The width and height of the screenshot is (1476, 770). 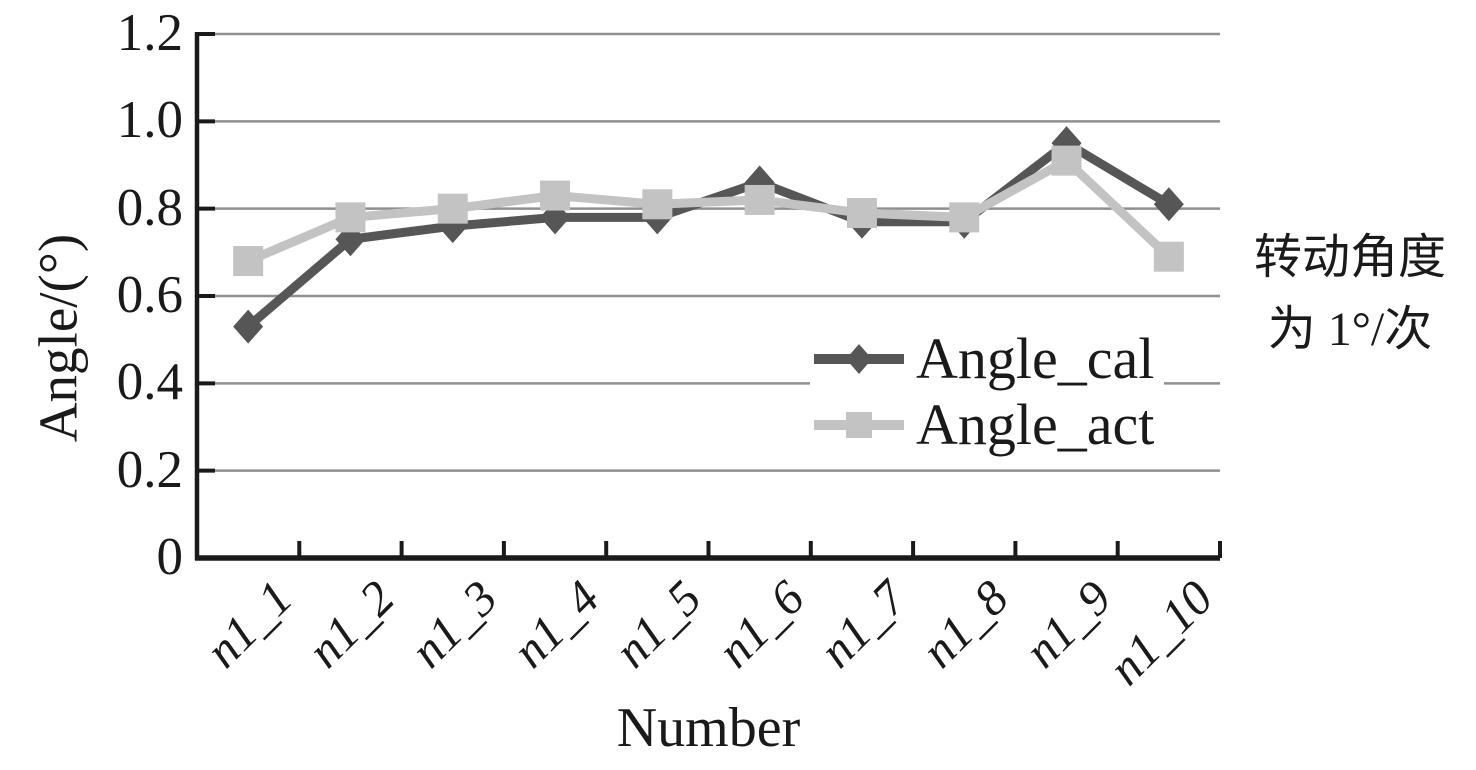 I want to click on legend-label-angle-act: Angle_act, so click(x=1035, y=424).